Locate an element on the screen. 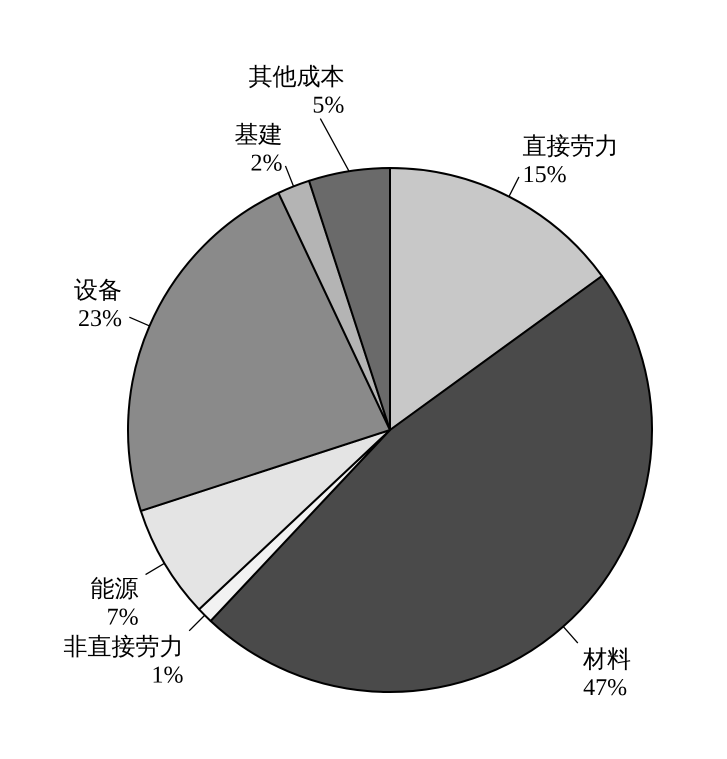 This screenshot has height=759, width=727. data-label: 2% is located at coordinates (266, 163).